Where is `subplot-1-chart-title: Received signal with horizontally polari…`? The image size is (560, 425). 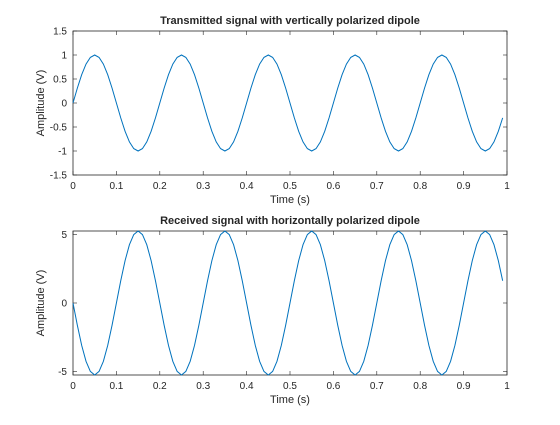 subplot-1-chart-title: Received signal with horizontally polari… is located at coordinates (290, 221).